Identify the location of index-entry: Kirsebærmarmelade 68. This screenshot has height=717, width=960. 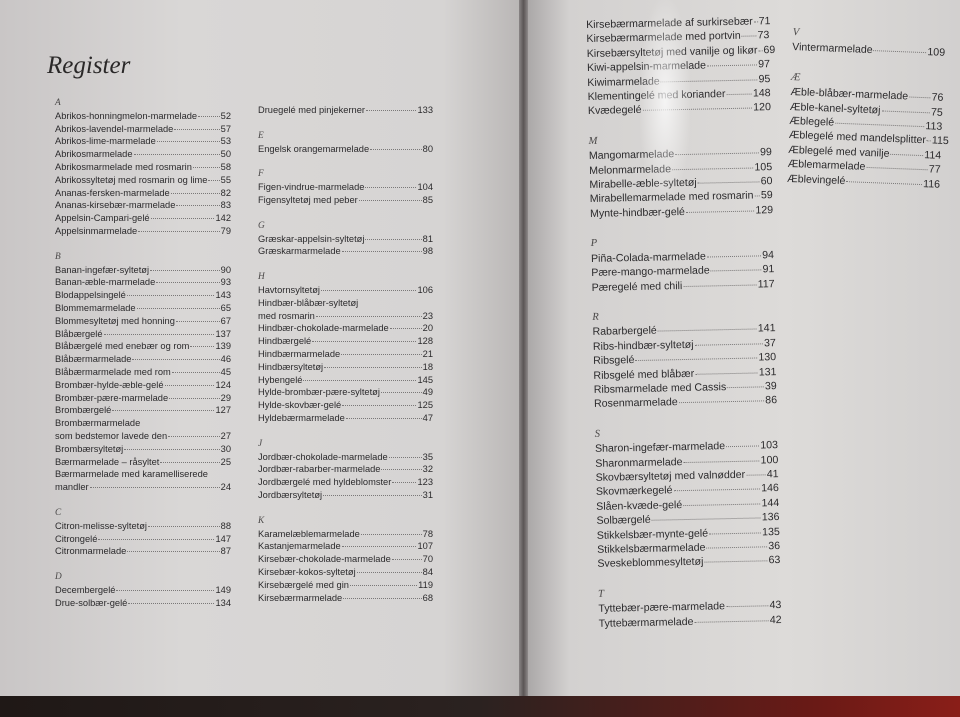
(345, 598).